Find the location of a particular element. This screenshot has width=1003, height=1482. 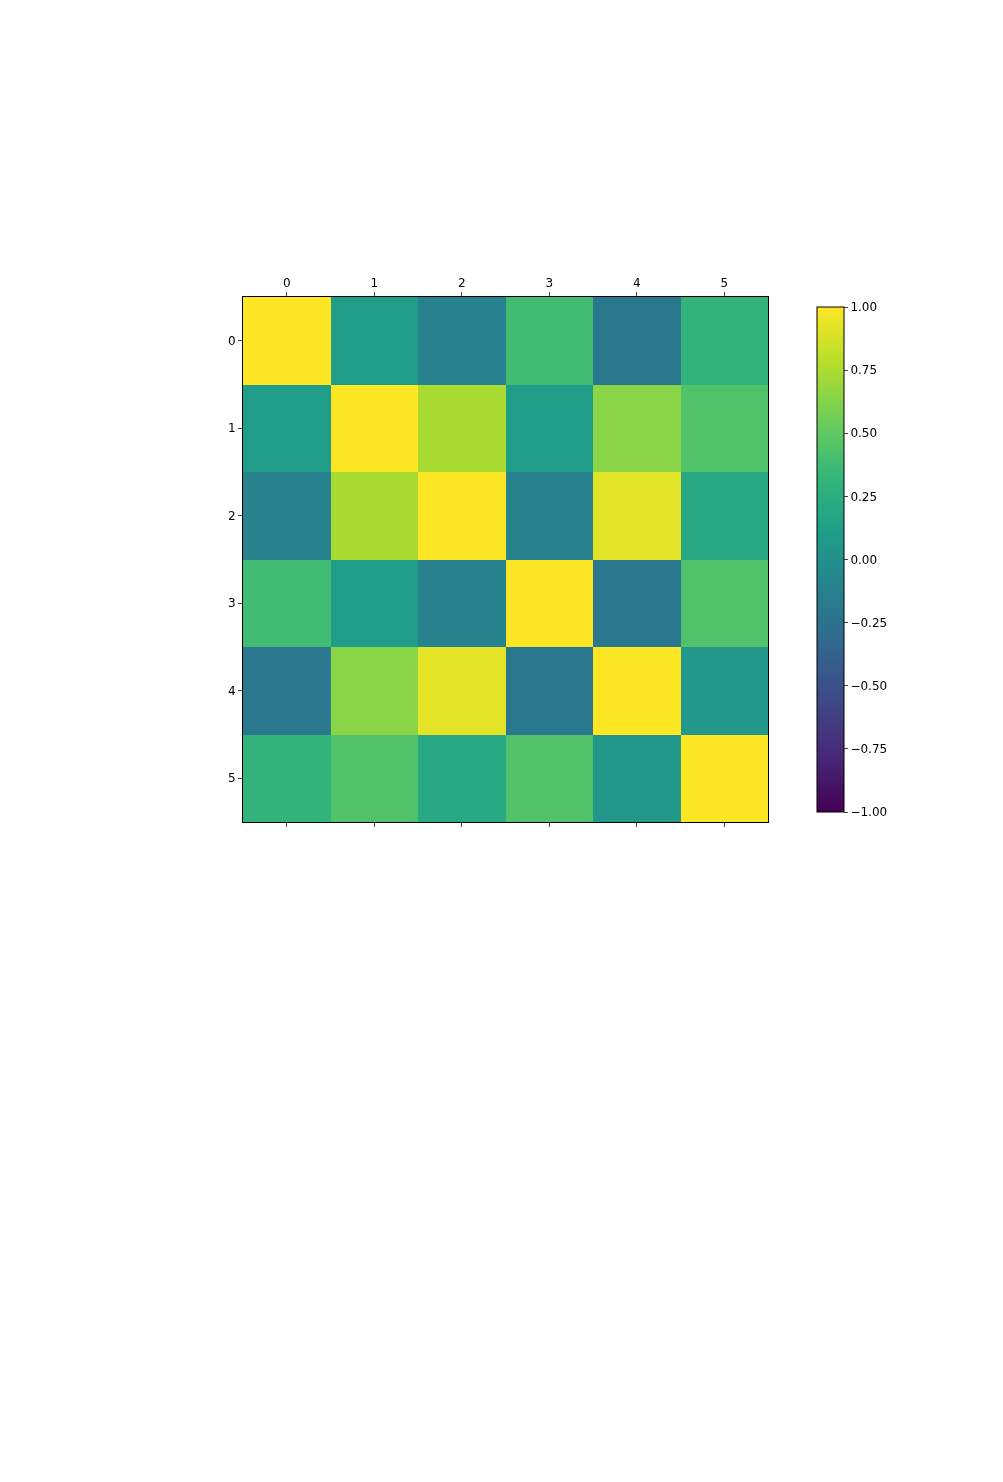

y-tick-label: 2 is located at coordinates (231, 515).